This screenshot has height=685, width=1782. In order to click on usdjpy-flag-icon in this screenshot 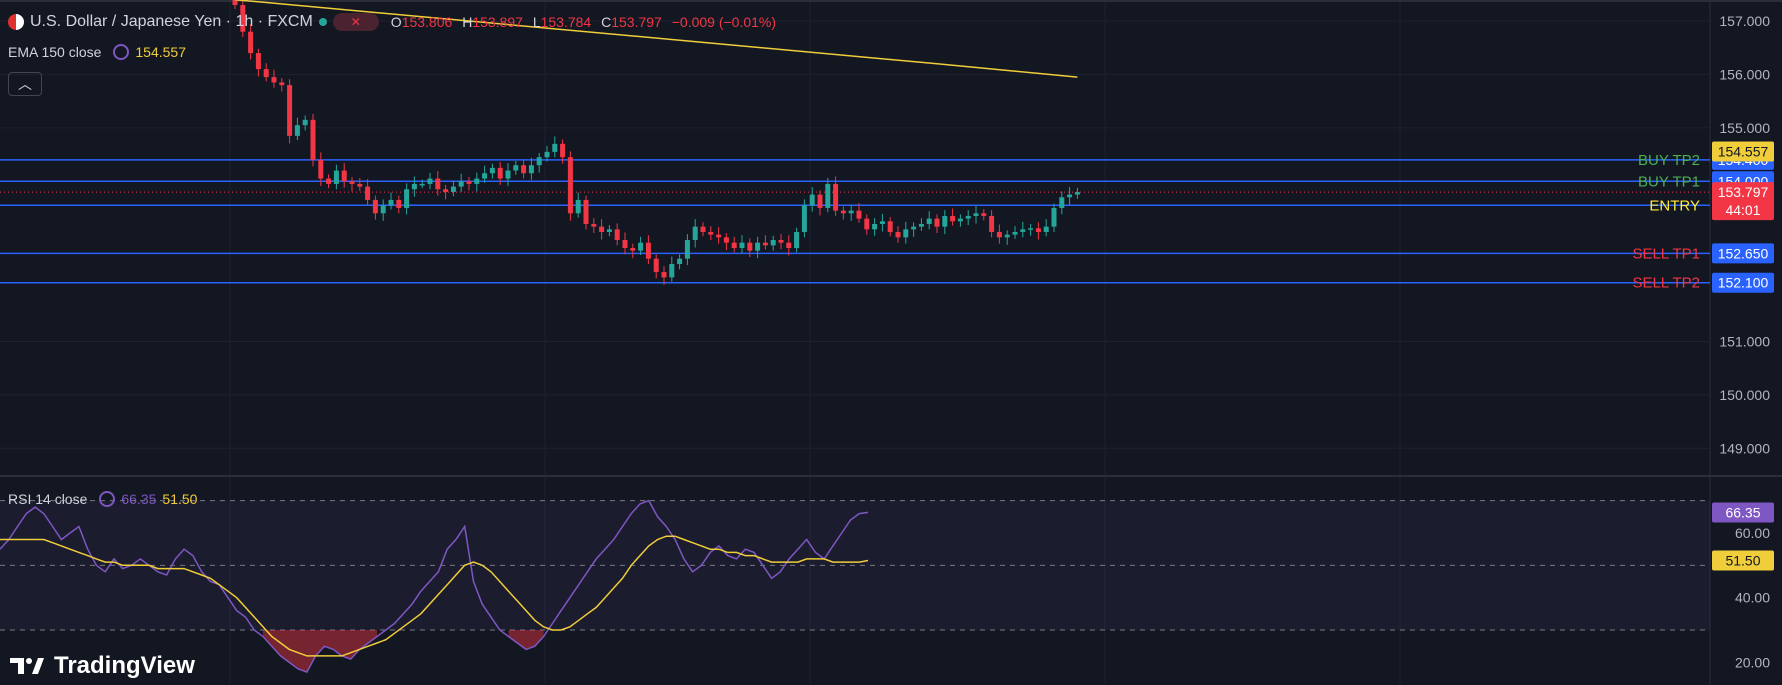, I will do `click(16, 22)`.